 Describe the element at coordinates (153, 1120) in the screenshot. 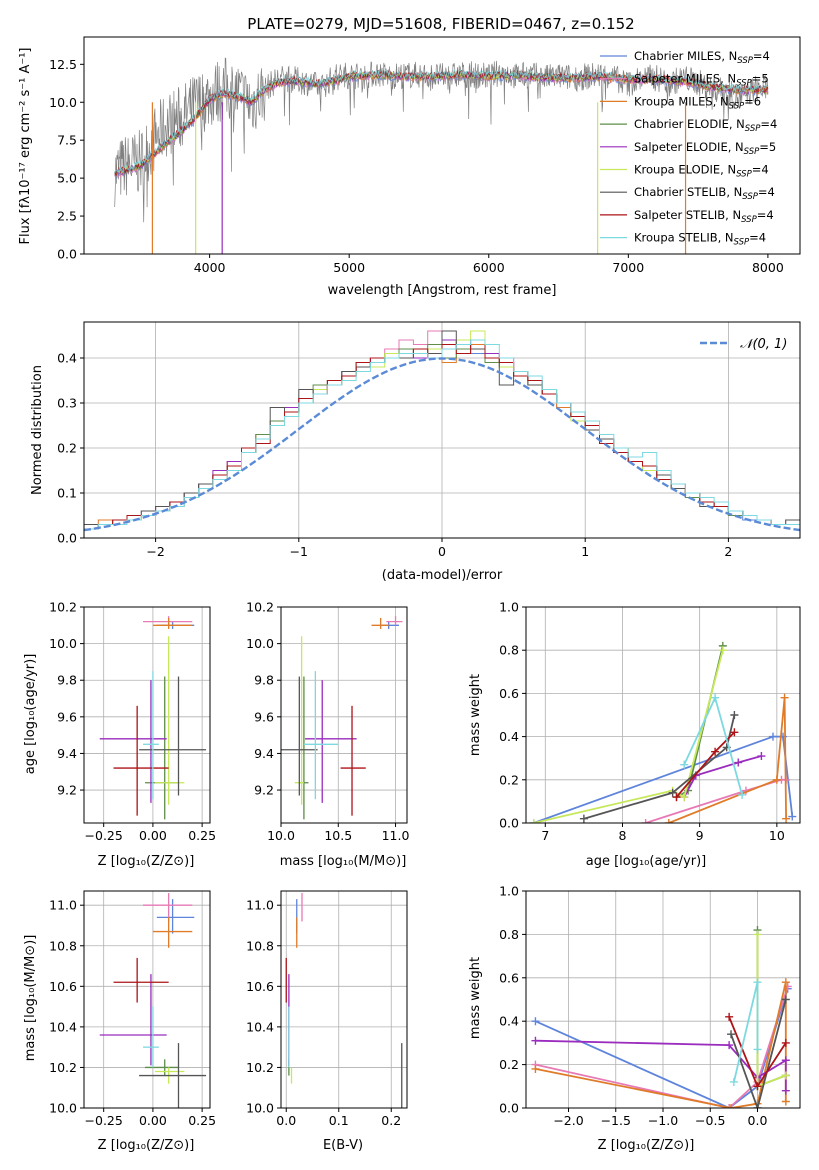

I see `x-tick-label: 0.00` at that location.